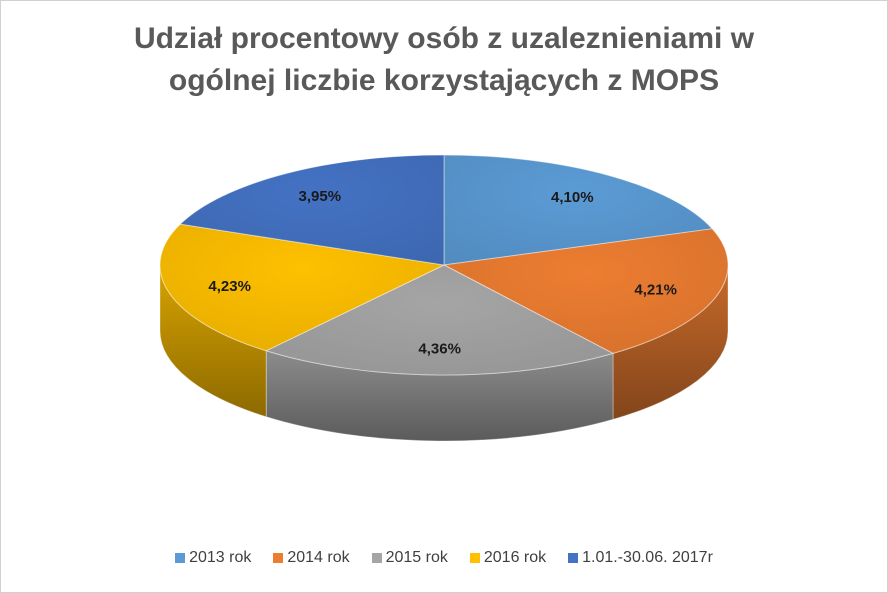 Image resolution: width=888 pixels, height=593 pixels. I want to click on legend-item-2: 2014 rok, so click(311, 558).